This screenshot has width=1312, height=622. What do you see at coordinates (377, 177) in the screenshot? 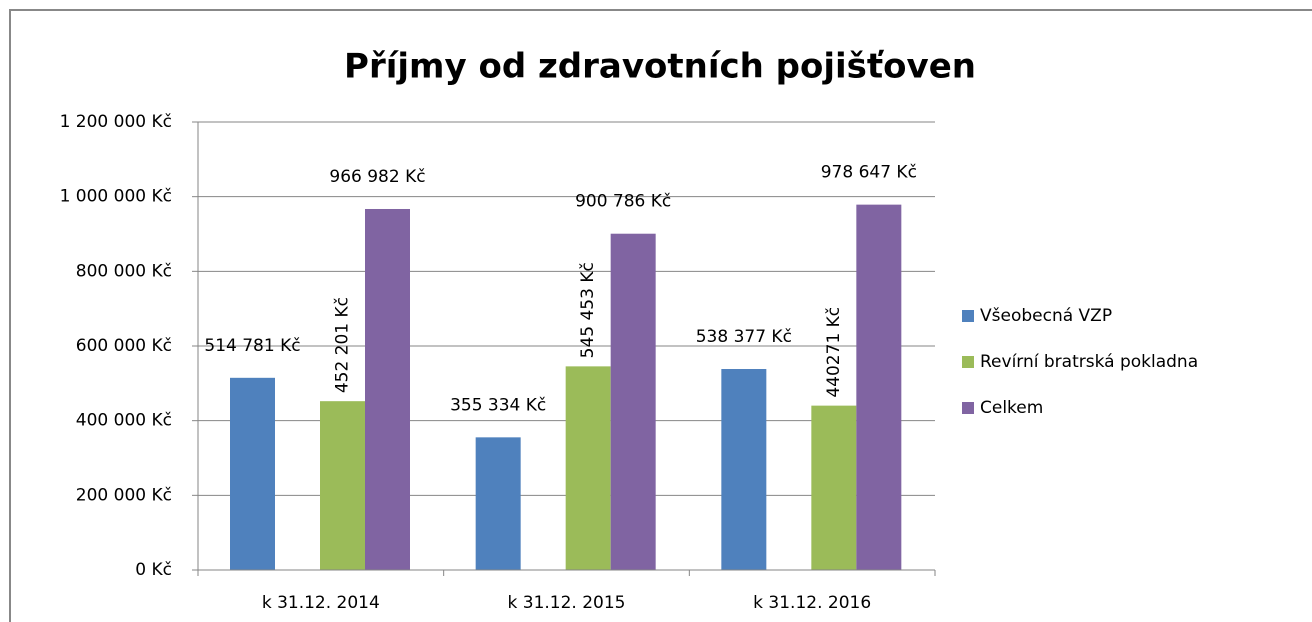
I see `value-label: 966 982 Kč` at bounding box center [377, 177].